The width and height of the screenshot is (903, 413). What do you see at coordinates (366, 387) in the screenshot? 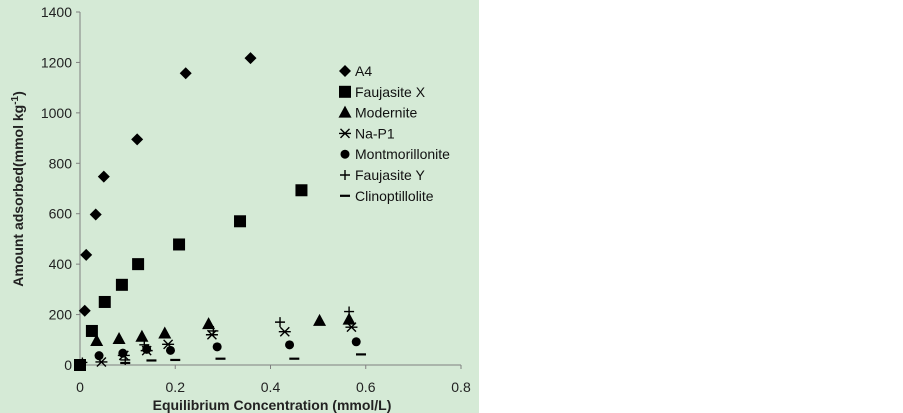
I see `x-tick-label: 0.6` at bounding box center [366, 387].